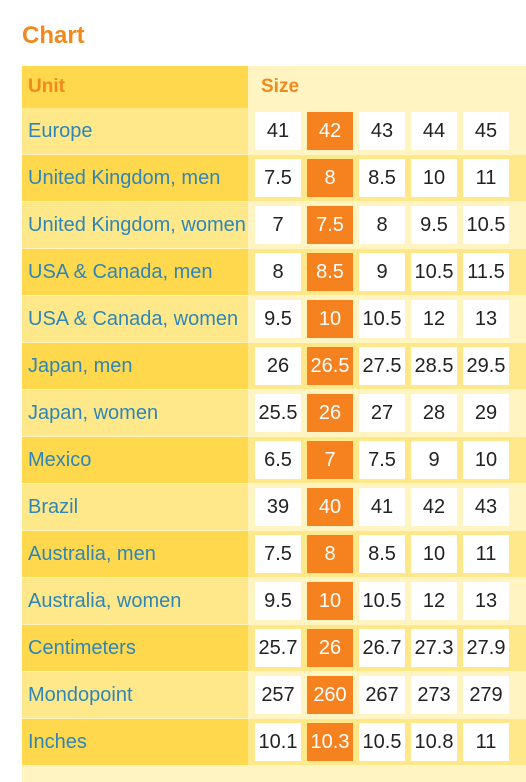  What do you see at coordinates (135, 742) in the screenshot?
I see `unit-label: Inches` at bounding box center [135, 742].